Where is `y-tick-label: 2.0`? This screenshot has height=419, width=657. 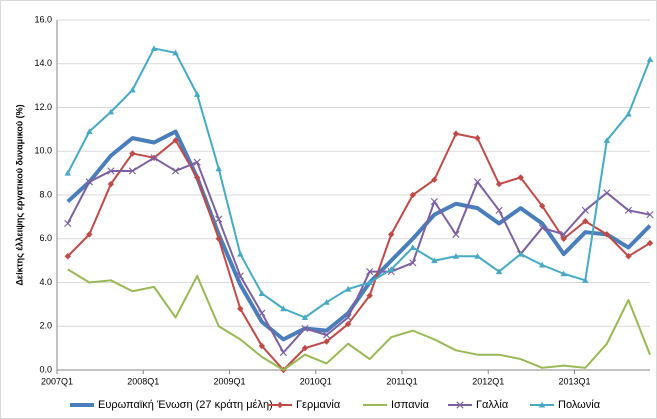
y-tick-label: 2.0 is located at coordinates (45, 326).